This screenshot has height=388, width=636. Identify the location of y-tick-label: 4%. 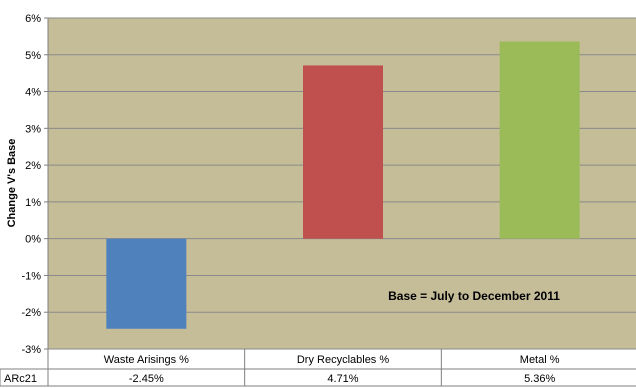
(33, 93).